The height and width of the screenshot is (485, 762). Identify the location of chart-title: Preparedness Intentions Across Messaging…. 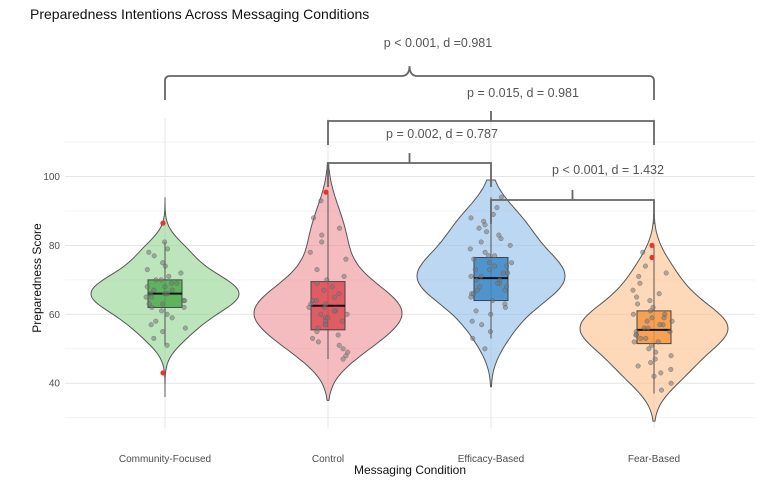
(199, 14).